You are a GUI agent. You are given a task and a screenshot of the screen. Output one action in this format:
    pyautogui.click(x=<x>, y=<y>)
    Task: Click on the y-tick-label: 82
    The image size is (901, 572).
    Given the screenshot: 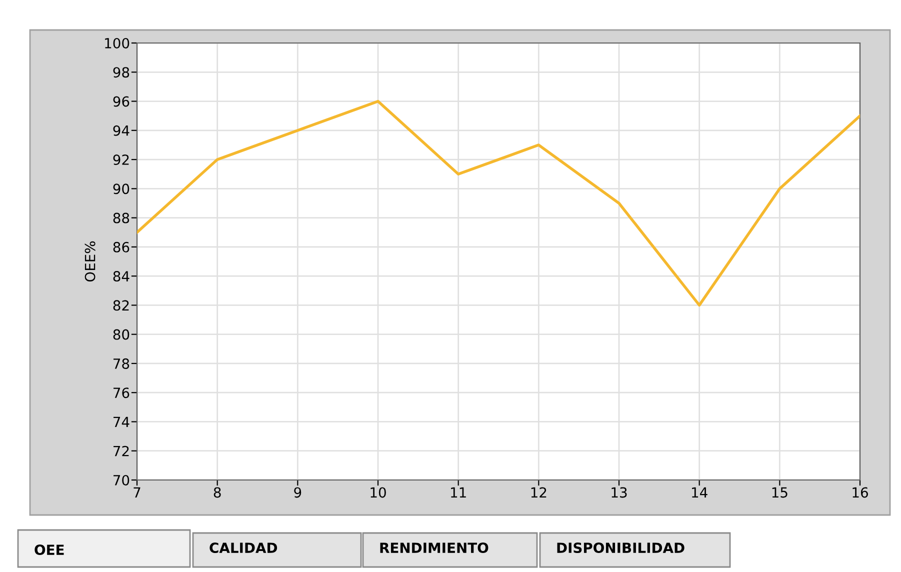 What is the action you would take?
    pyautogui.click(x=121, y=305)
    